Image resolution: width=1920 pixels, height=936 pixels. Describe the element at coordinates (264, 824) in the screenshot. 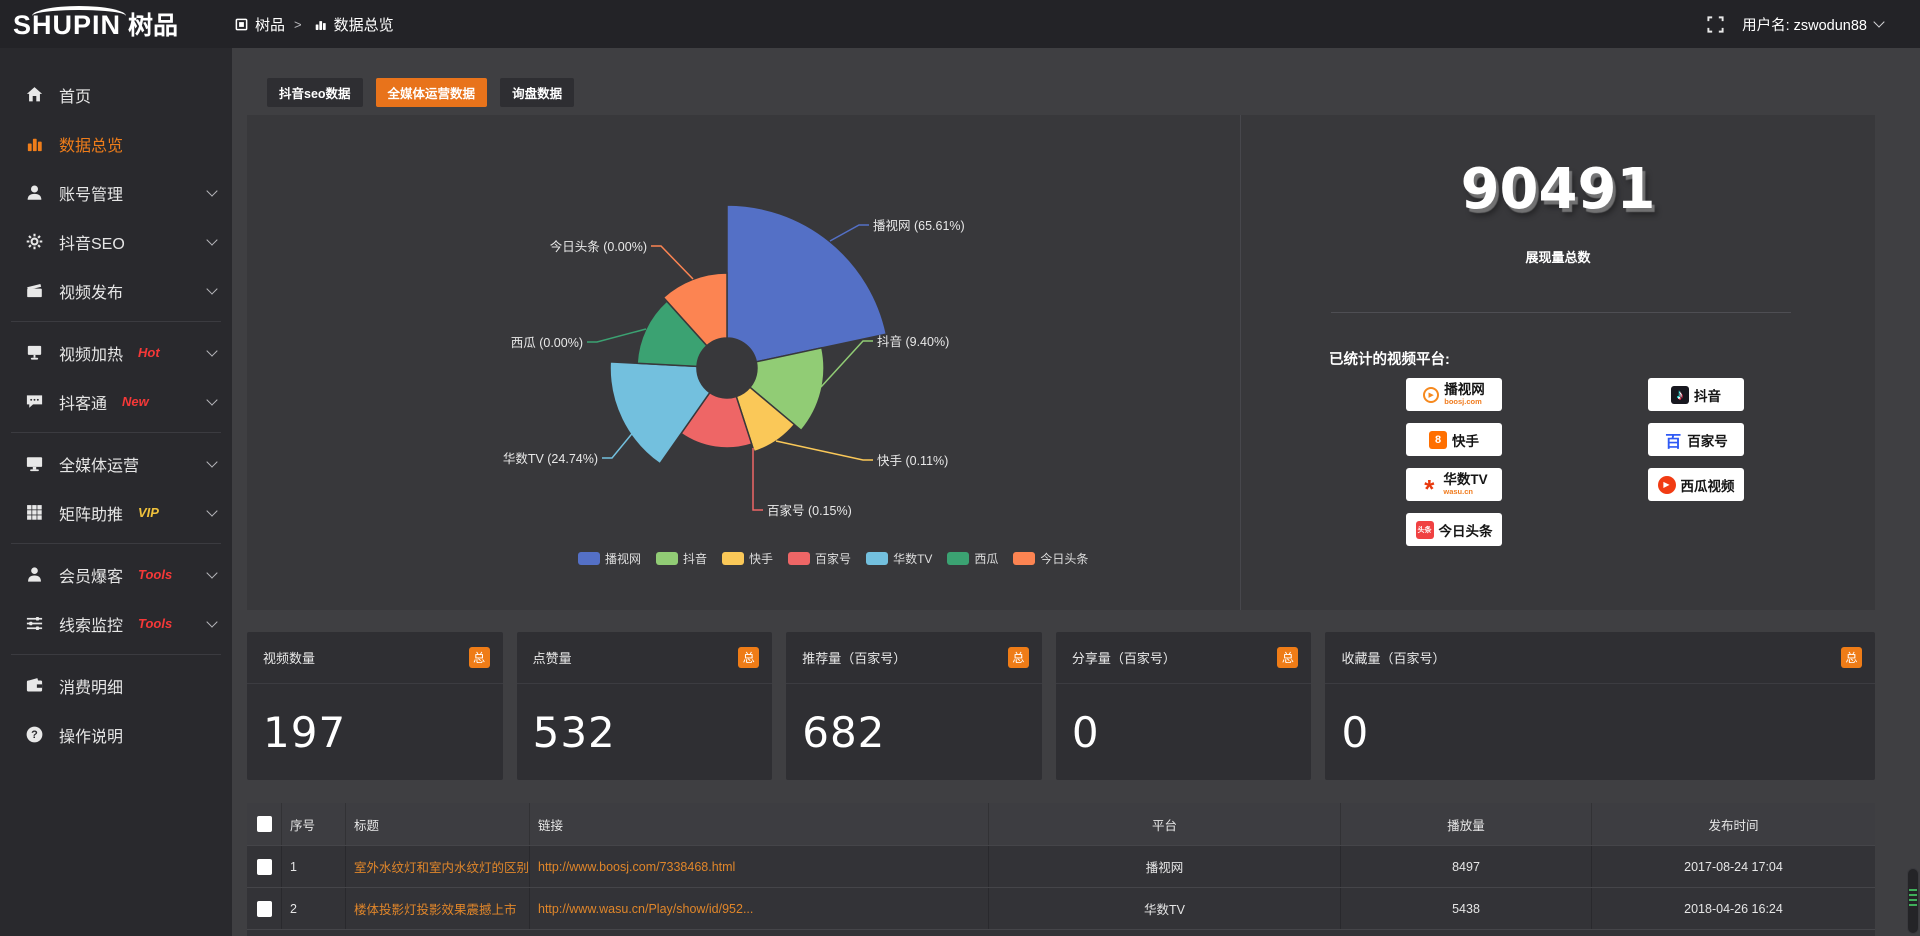

I see `select-all-checkbox` at that location.